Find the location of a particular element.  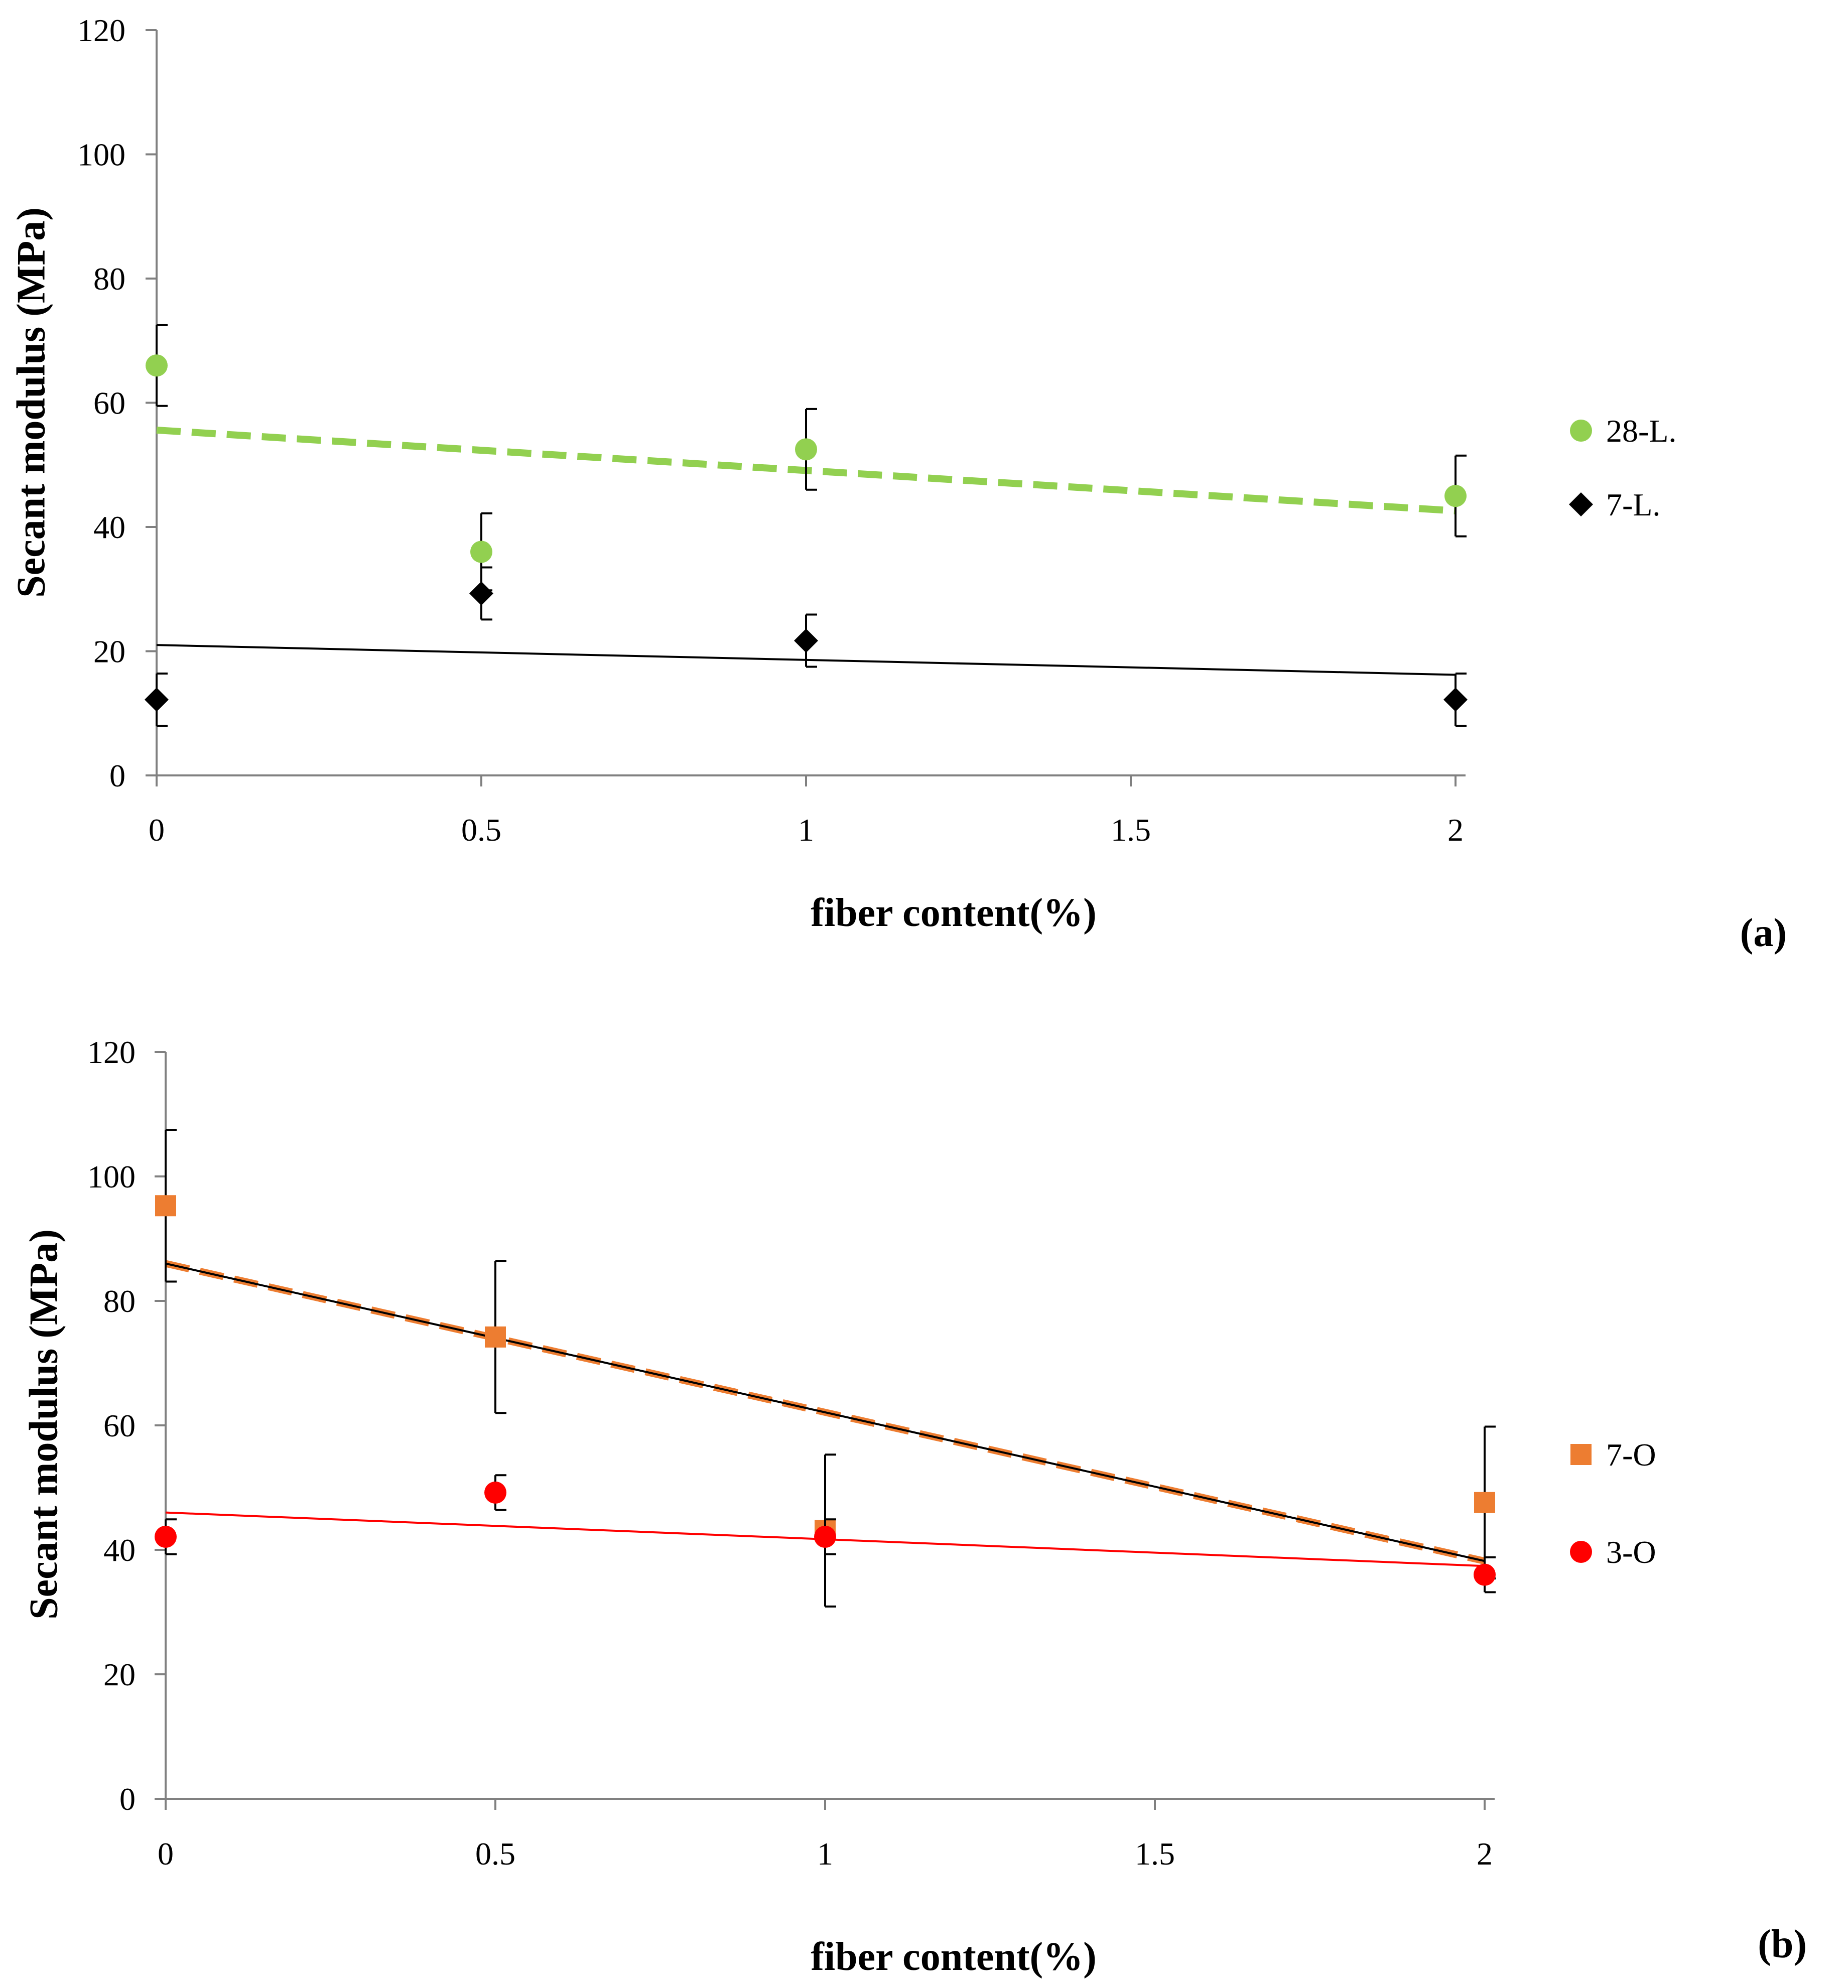

panel-label: (b) is located at coordinates (1782, 1944).